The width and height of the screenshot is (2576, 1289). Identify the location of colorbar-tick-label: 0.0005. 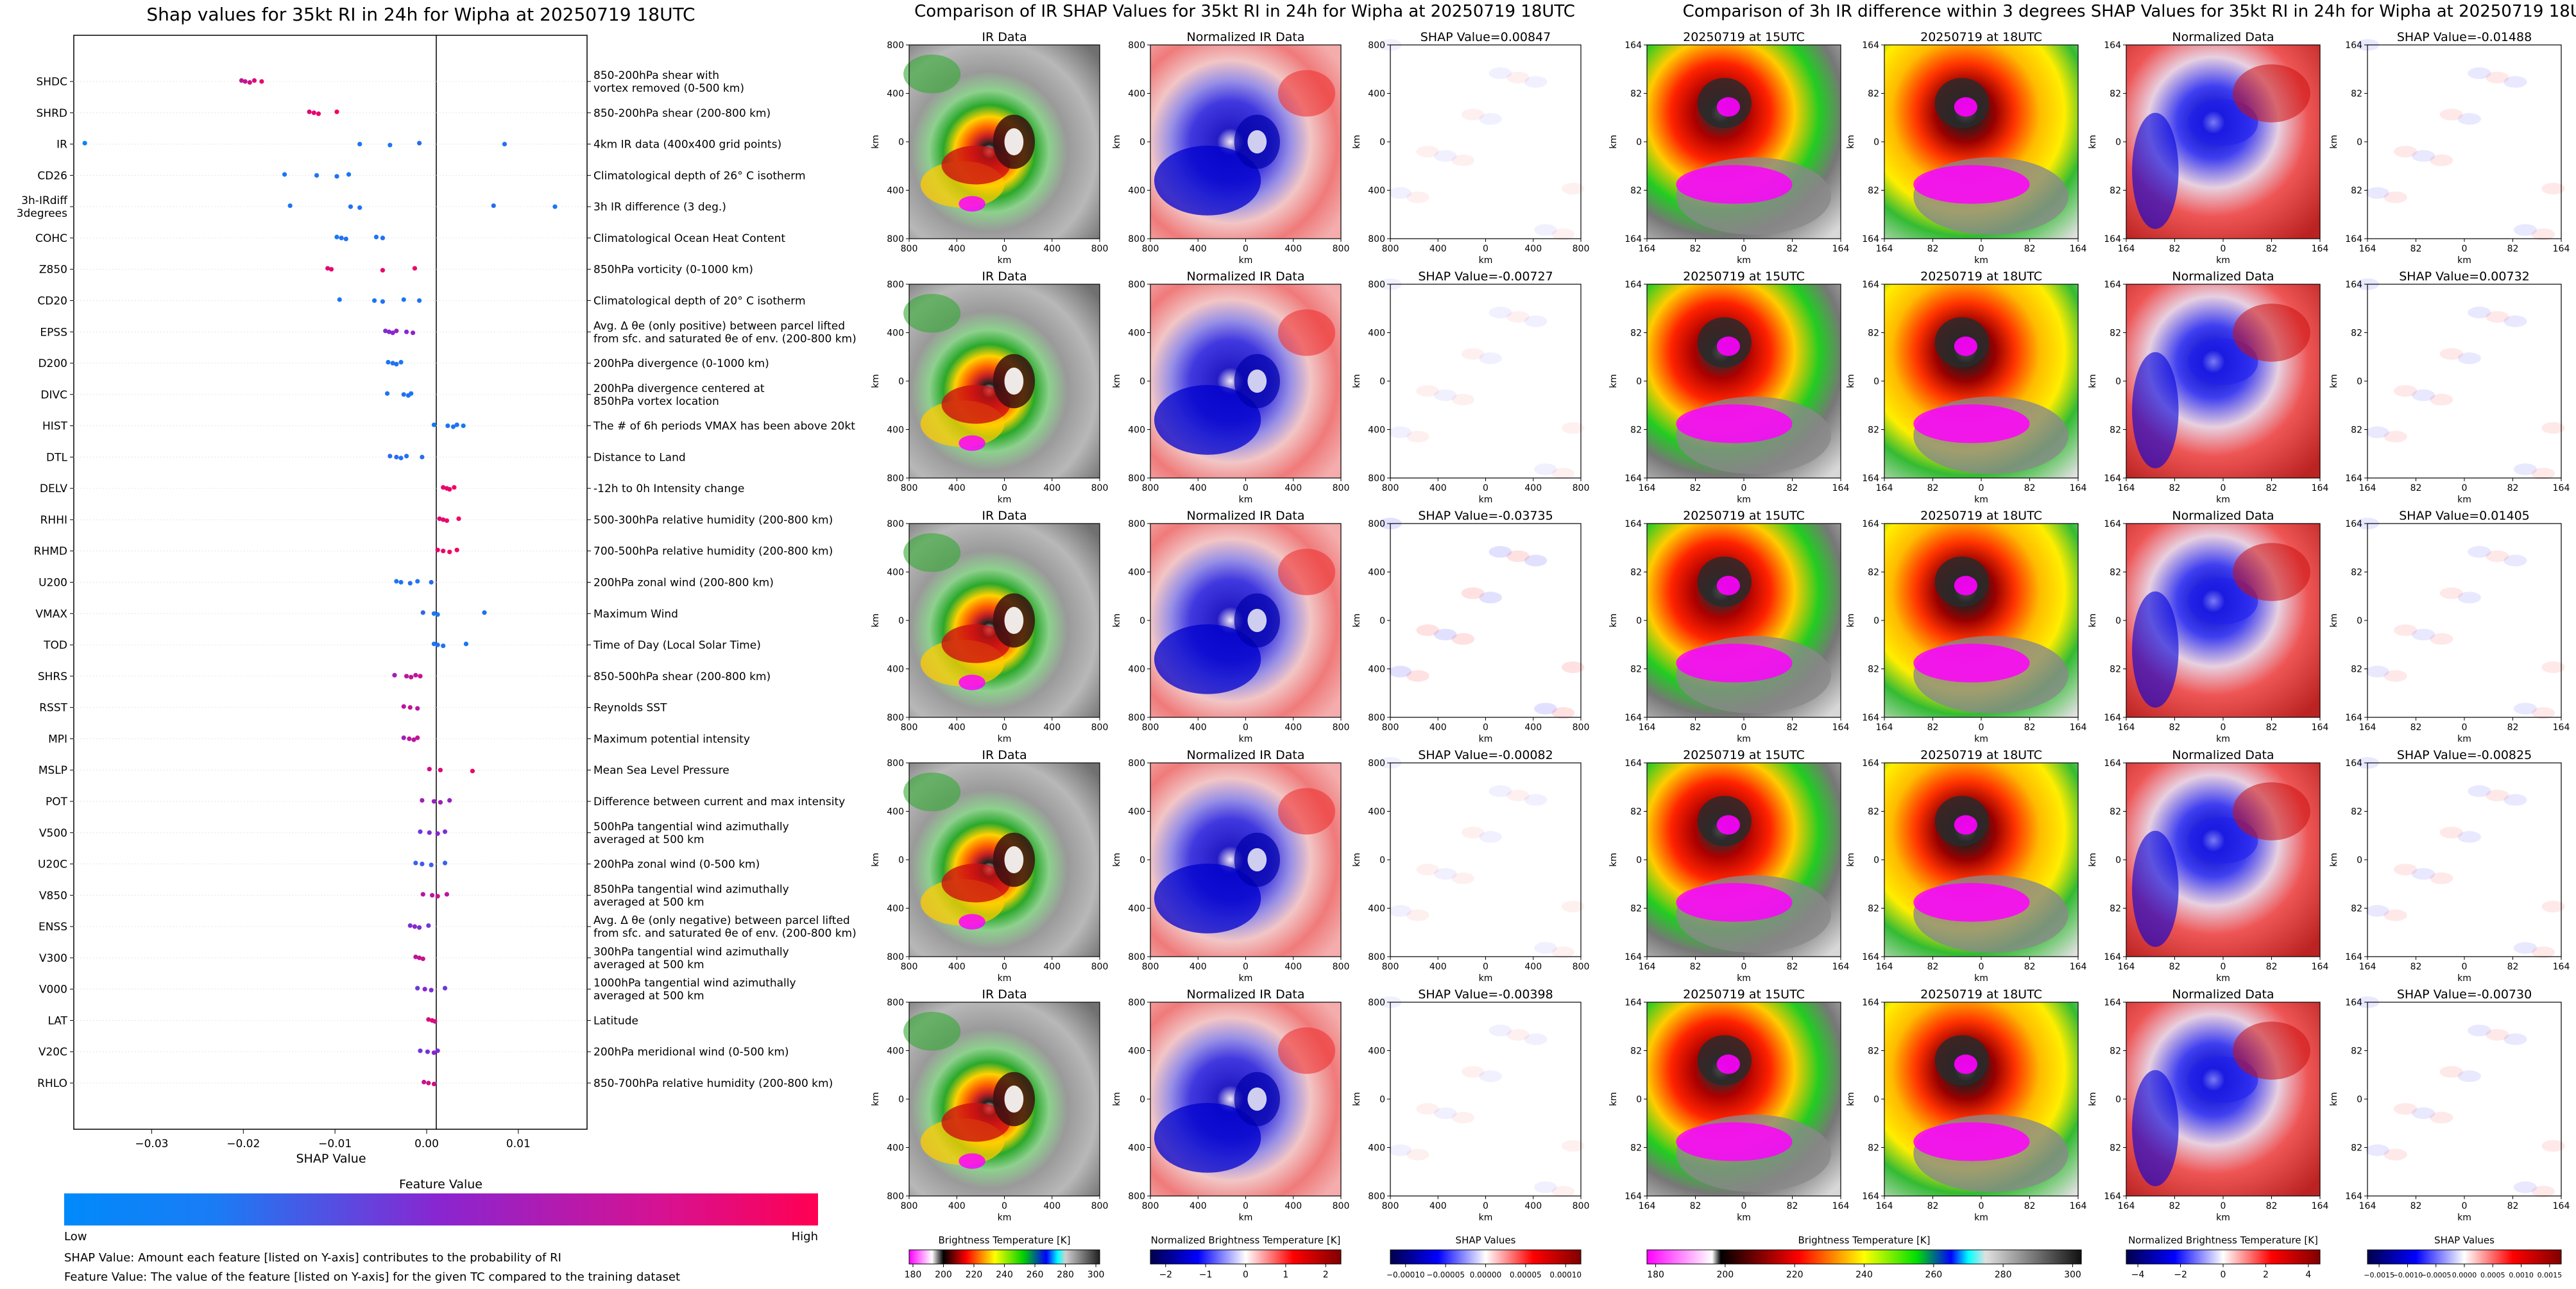
(2492, 1275).